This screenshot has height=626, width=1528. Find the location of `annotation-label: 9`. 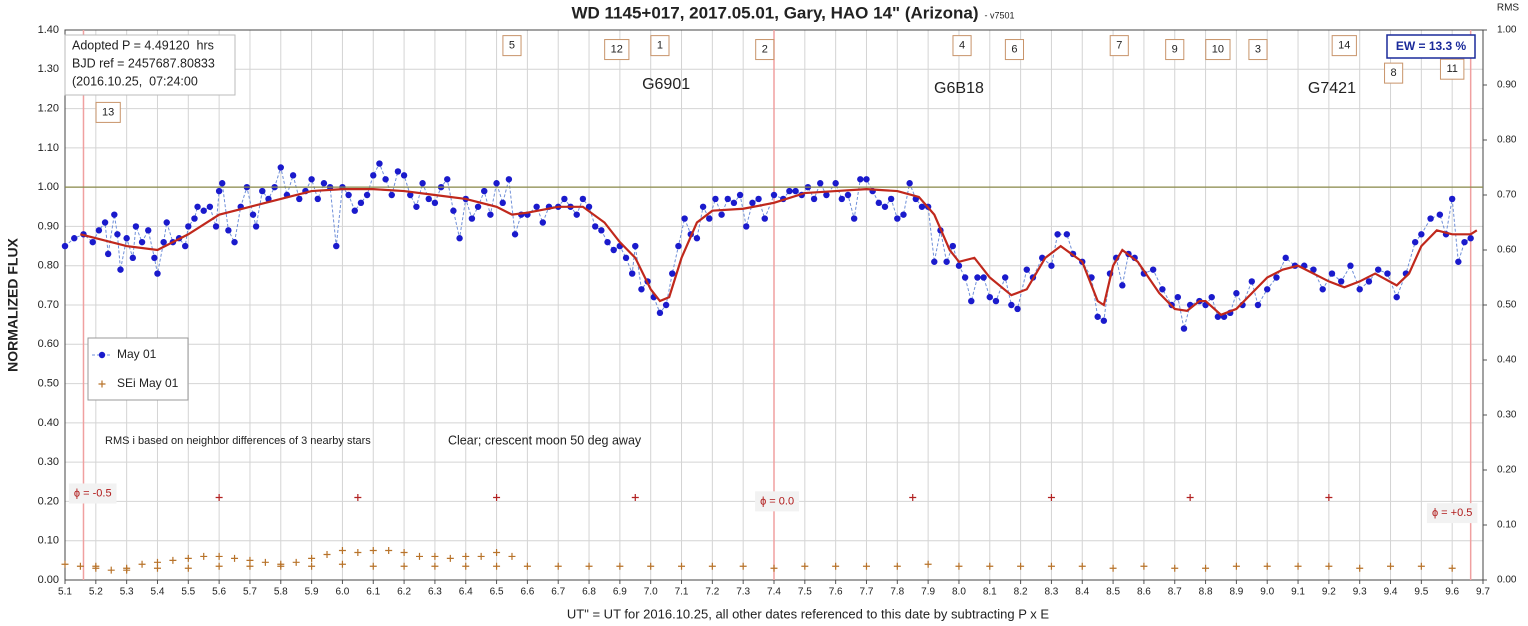

annotation-label: 9 is located at coordinates (1175, 50).